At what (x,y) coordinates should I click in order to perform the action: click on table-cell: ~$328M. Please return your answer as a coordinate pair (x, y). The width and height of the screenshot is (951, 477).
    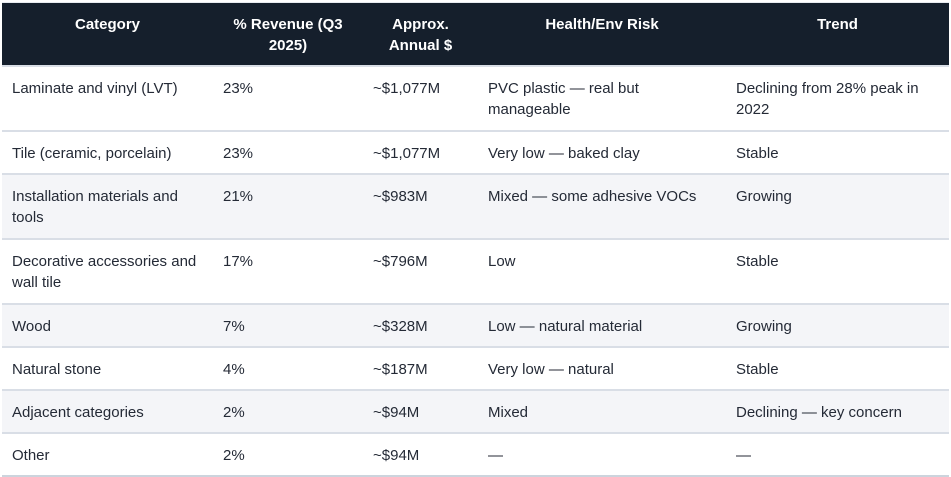
    Looking at the image, I should click on (420, 326).